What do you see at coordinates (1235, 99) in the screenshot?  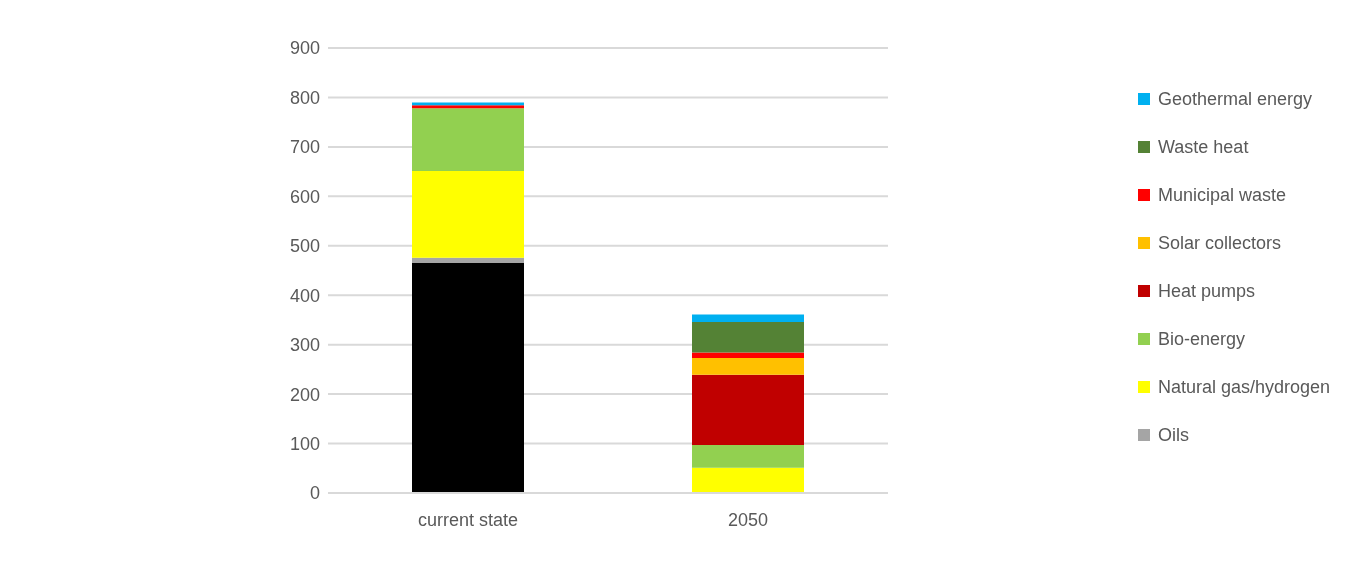 I see `legend-label: Geothermal energy` at bounding box center [1235, 99].